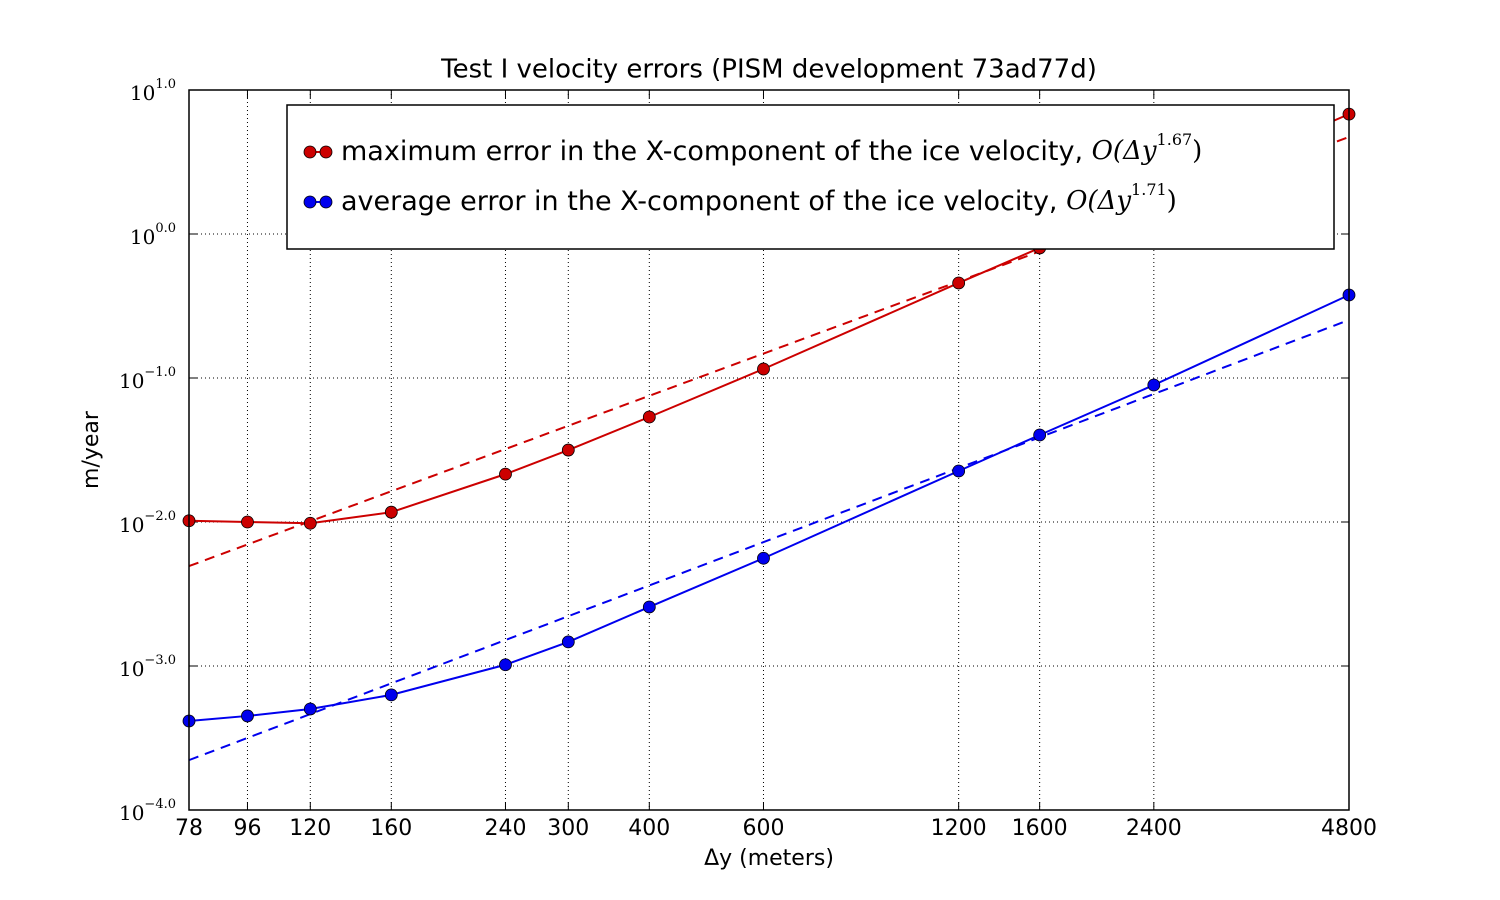 The width and height of the screenshot is (1500, 900). I want to click on x-tick-label: 4800, so click(1349, 828).